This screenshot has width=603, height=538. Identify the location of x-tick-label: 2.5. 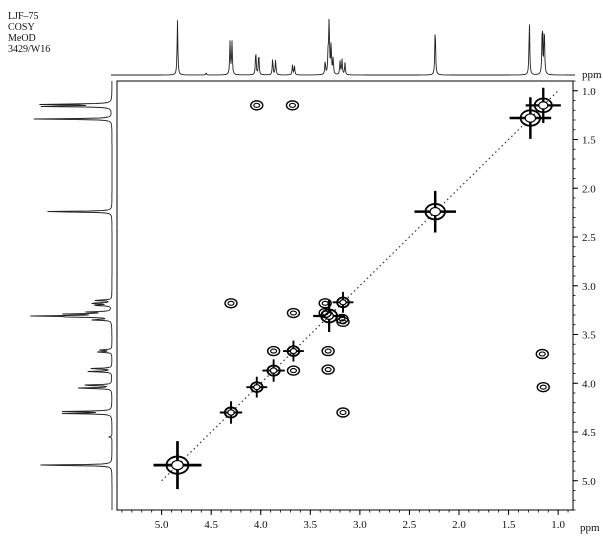
(410, 525).